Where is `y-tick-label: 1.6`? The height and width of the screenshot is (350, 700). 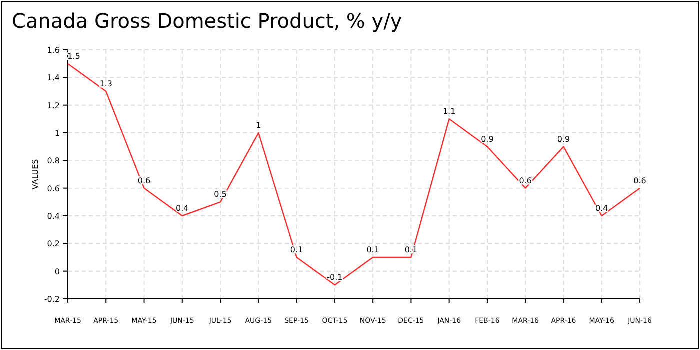 y-tick-label: 1.6 is located at coordinates (53, 50).